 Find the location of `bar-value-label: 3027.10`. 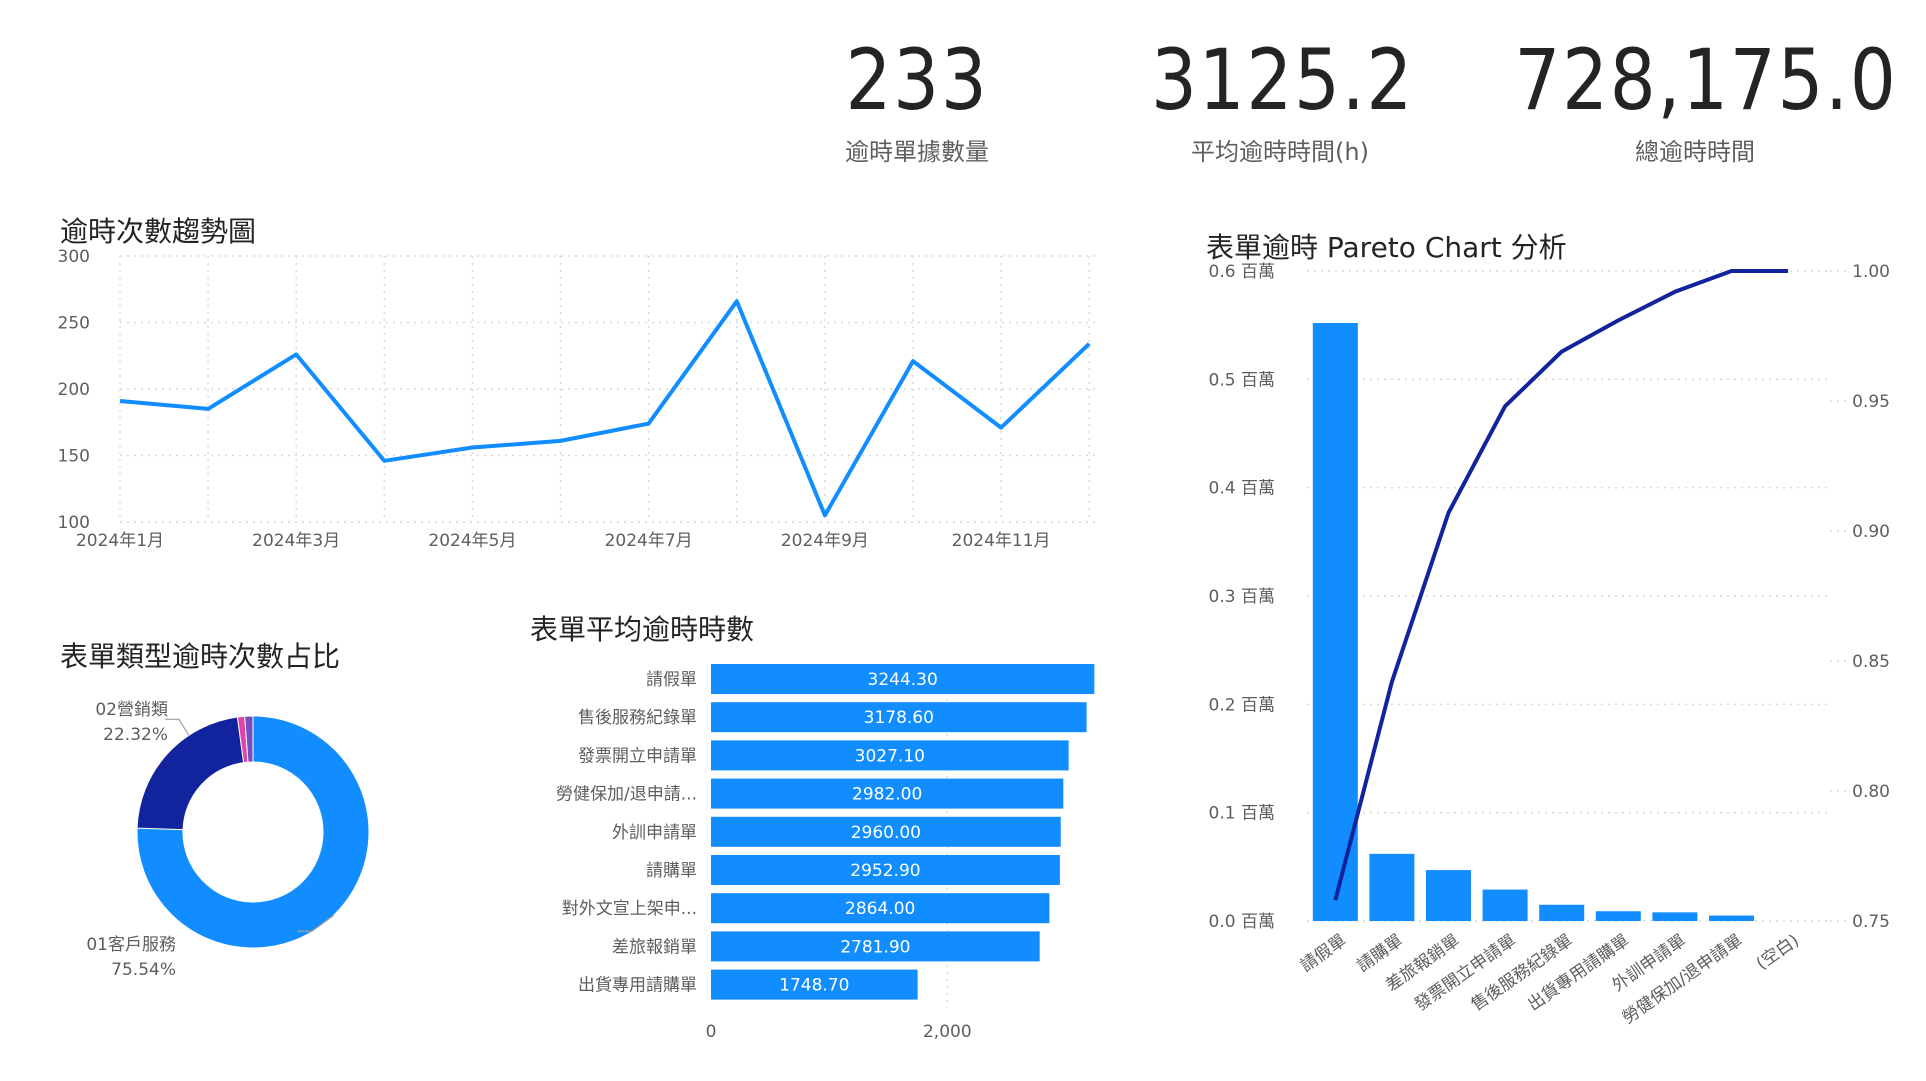

bar-value-label: 3027.10 is located at coordinates (890, 756).